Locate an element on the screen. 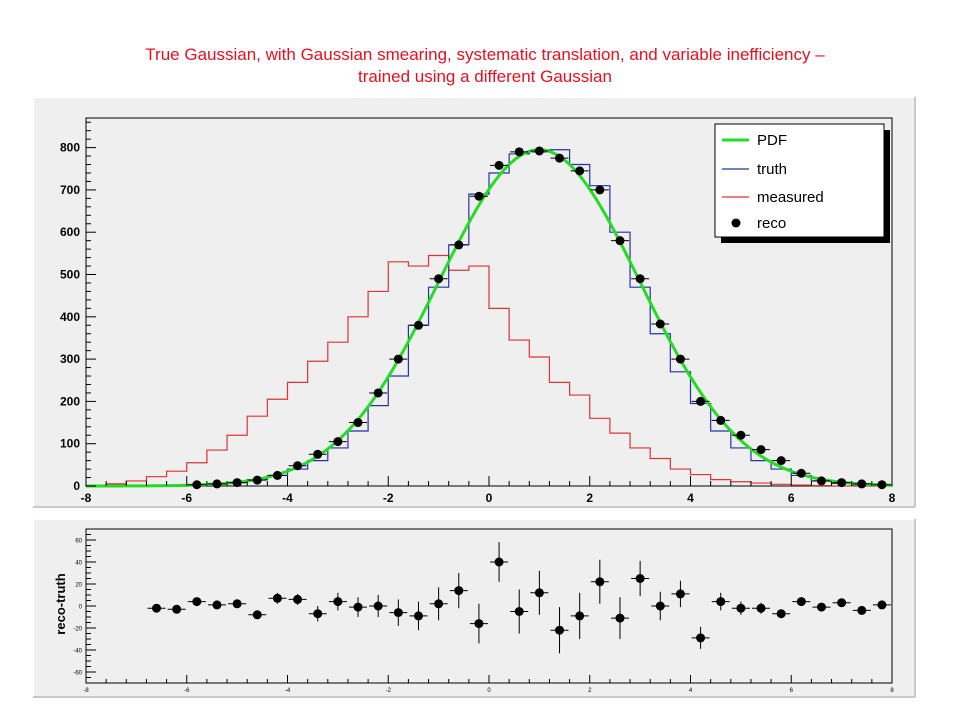 This screenshot has height=720, width=960. y-tick-label: 300 is located at coordinates (70, 359).